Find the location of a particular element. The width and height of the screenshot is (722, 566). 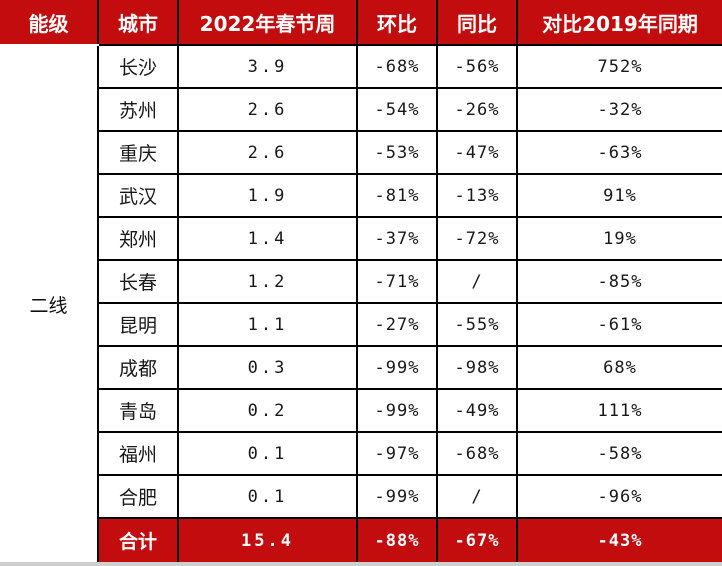

cell-yoy: -55% is located at coordinates (477, 324).